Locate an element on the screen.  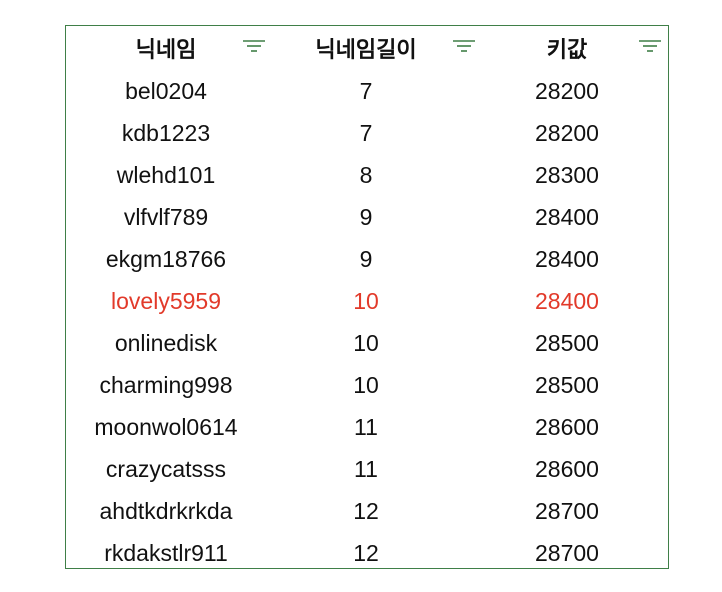
cell-nickname: bel0204 is located at coordinates (166, 90).